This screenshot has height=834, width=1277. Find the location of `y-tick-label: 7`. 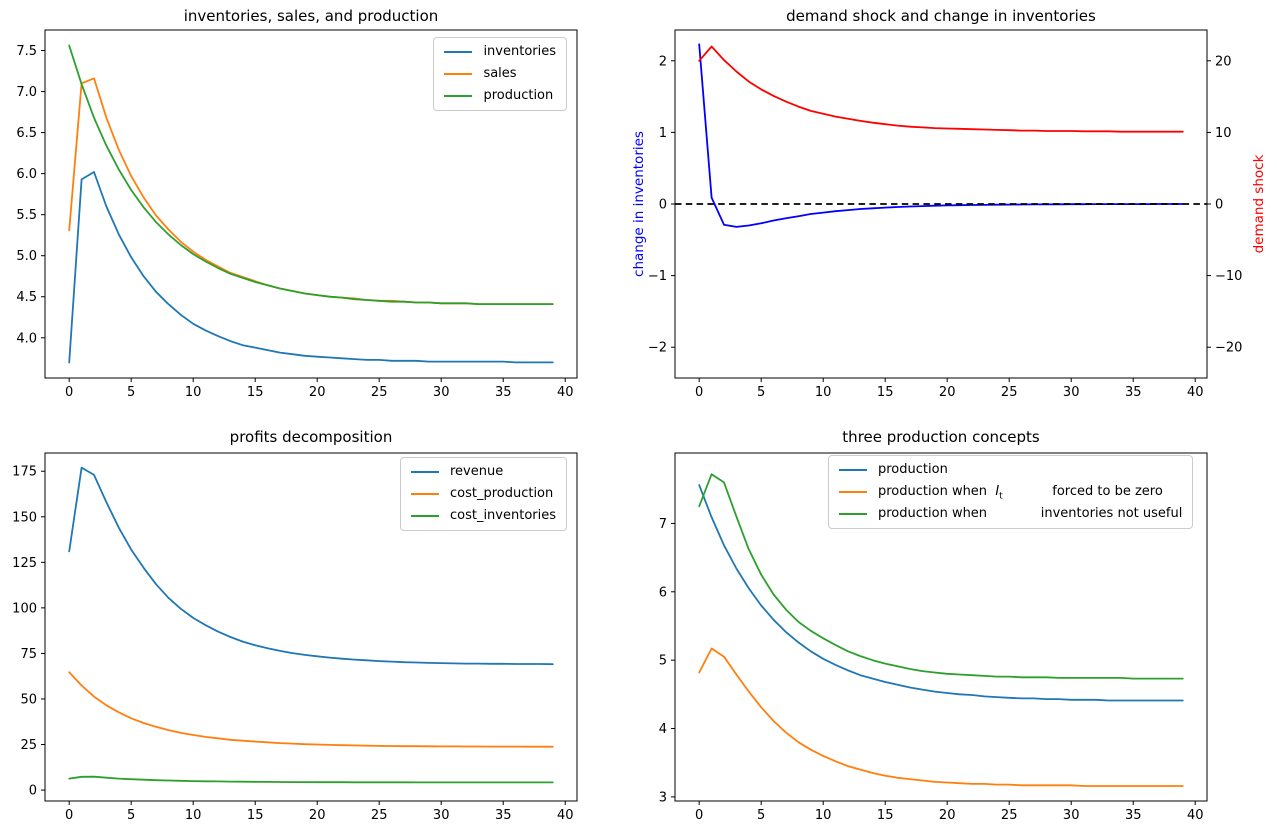

y-tick-label: 7 is located at coordinates (663, 524).